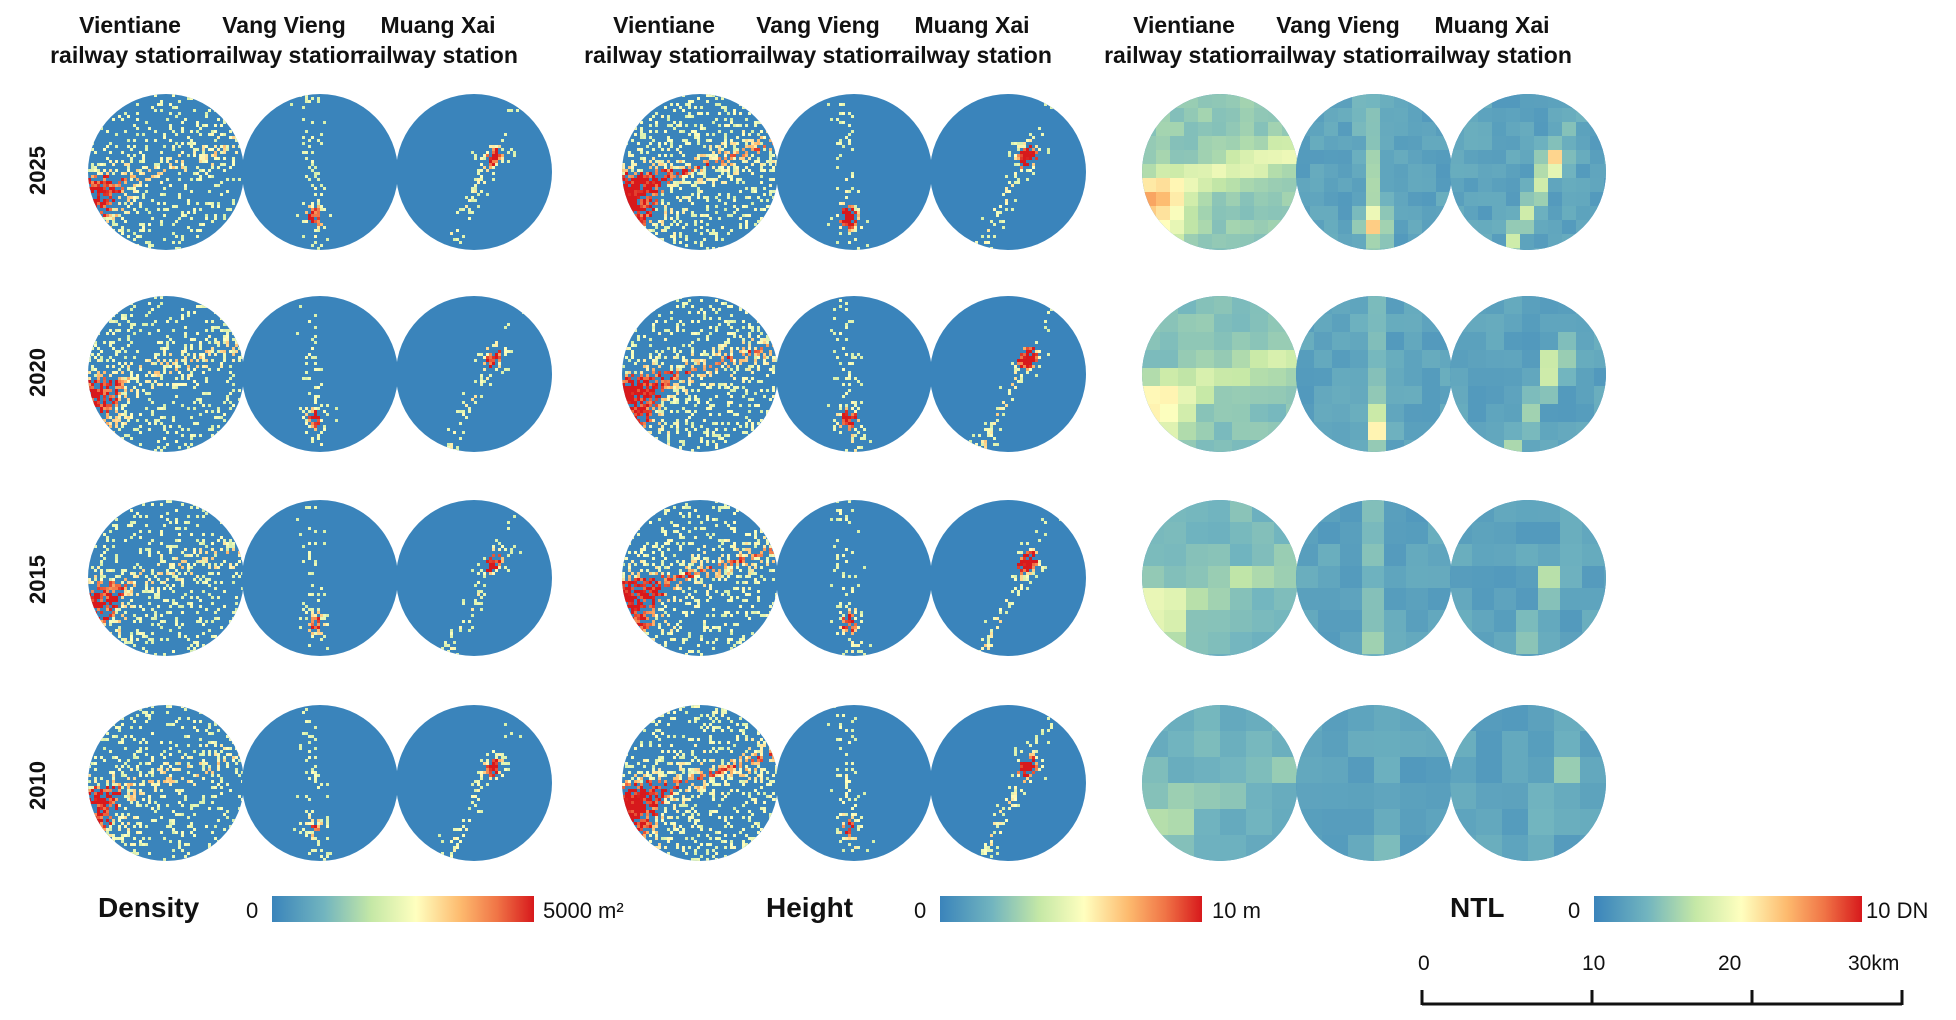  I want to click on map-density-vientiane-2015, so click(166, 578).